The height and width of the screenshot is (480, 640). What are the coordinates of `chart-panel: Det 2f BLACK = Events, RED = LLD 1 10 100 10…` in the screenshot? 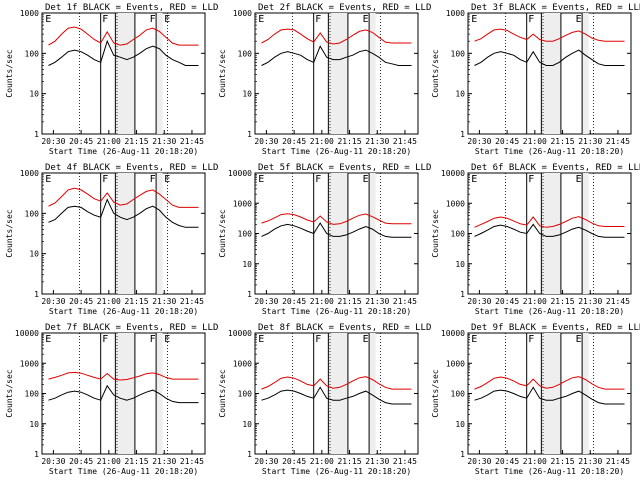 It's located at (324, 79).